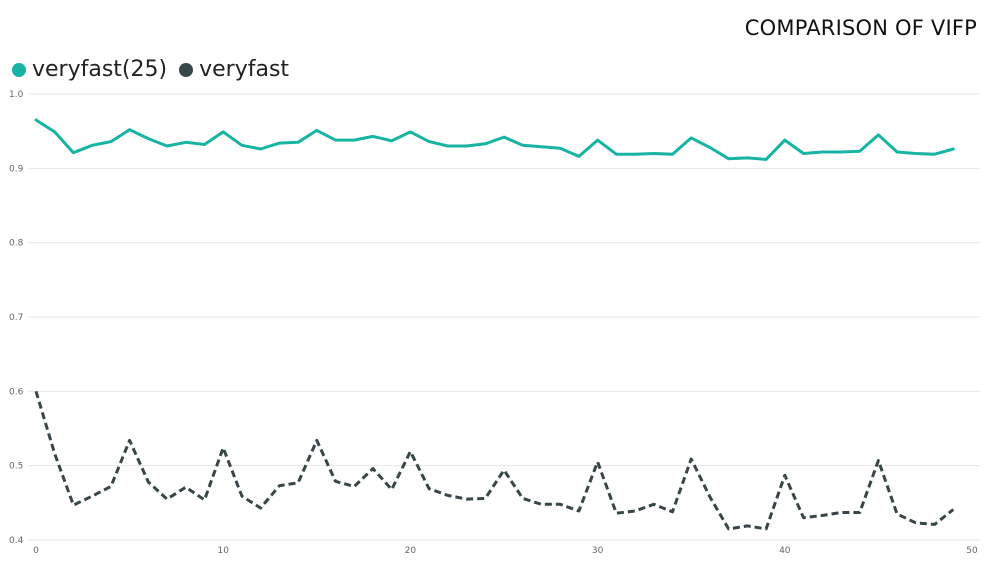 This screenshot has height=572, width=992. I want to click on y-tick-label: 0.6, so click(16, 392).